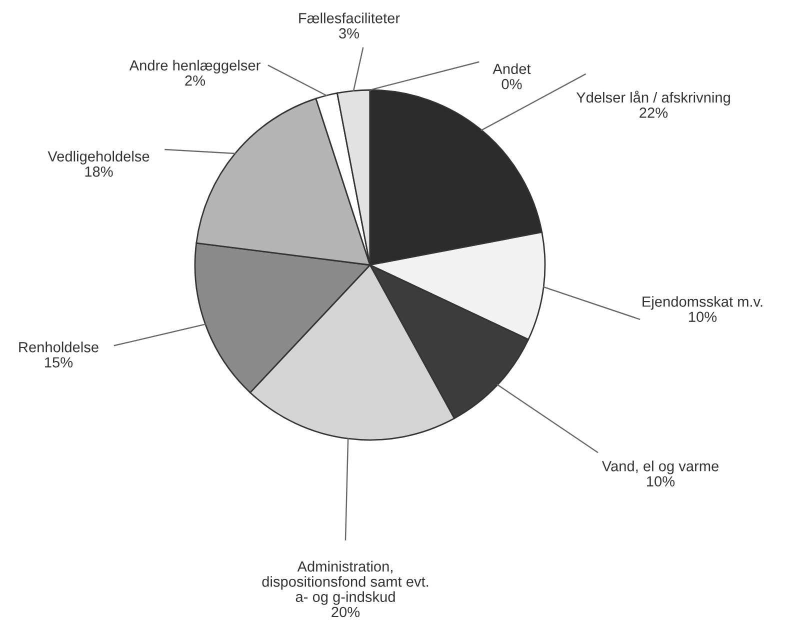  Describe the element at coordinates (660, 467) in the screenshot. I see `slice-label: Vand, el og varme` at that location.